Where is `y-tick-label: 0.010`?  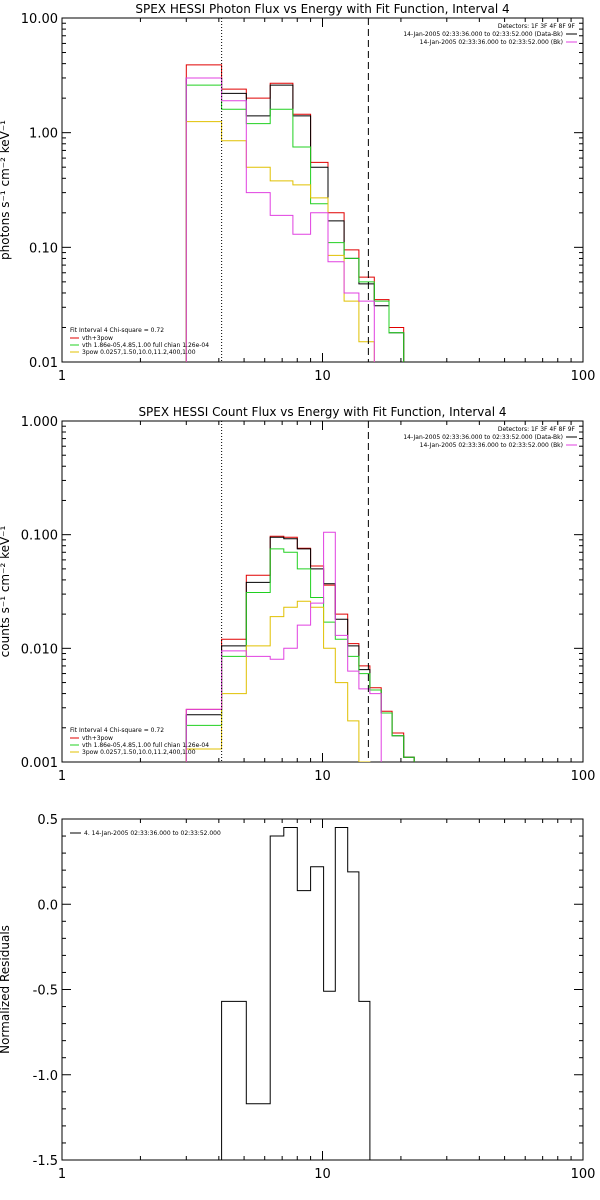 y-tick-label: 0.010 is located at coordinates (39, 649).